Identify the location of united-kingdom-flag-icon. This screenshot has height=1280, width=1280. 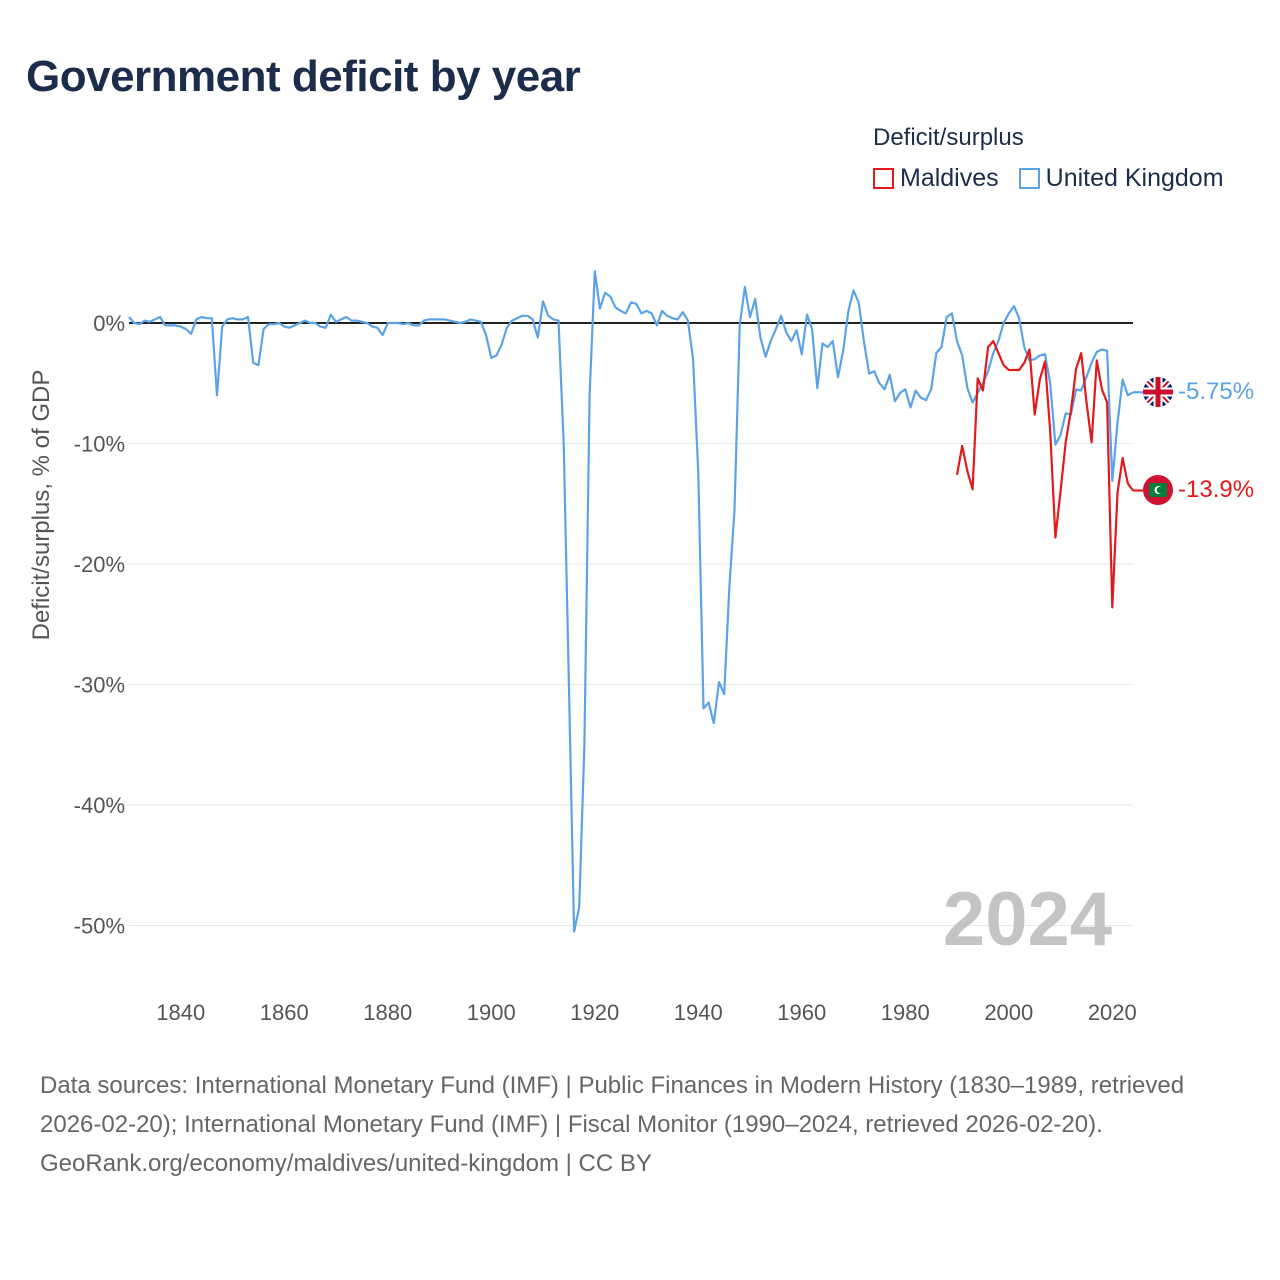
(1158, 392).